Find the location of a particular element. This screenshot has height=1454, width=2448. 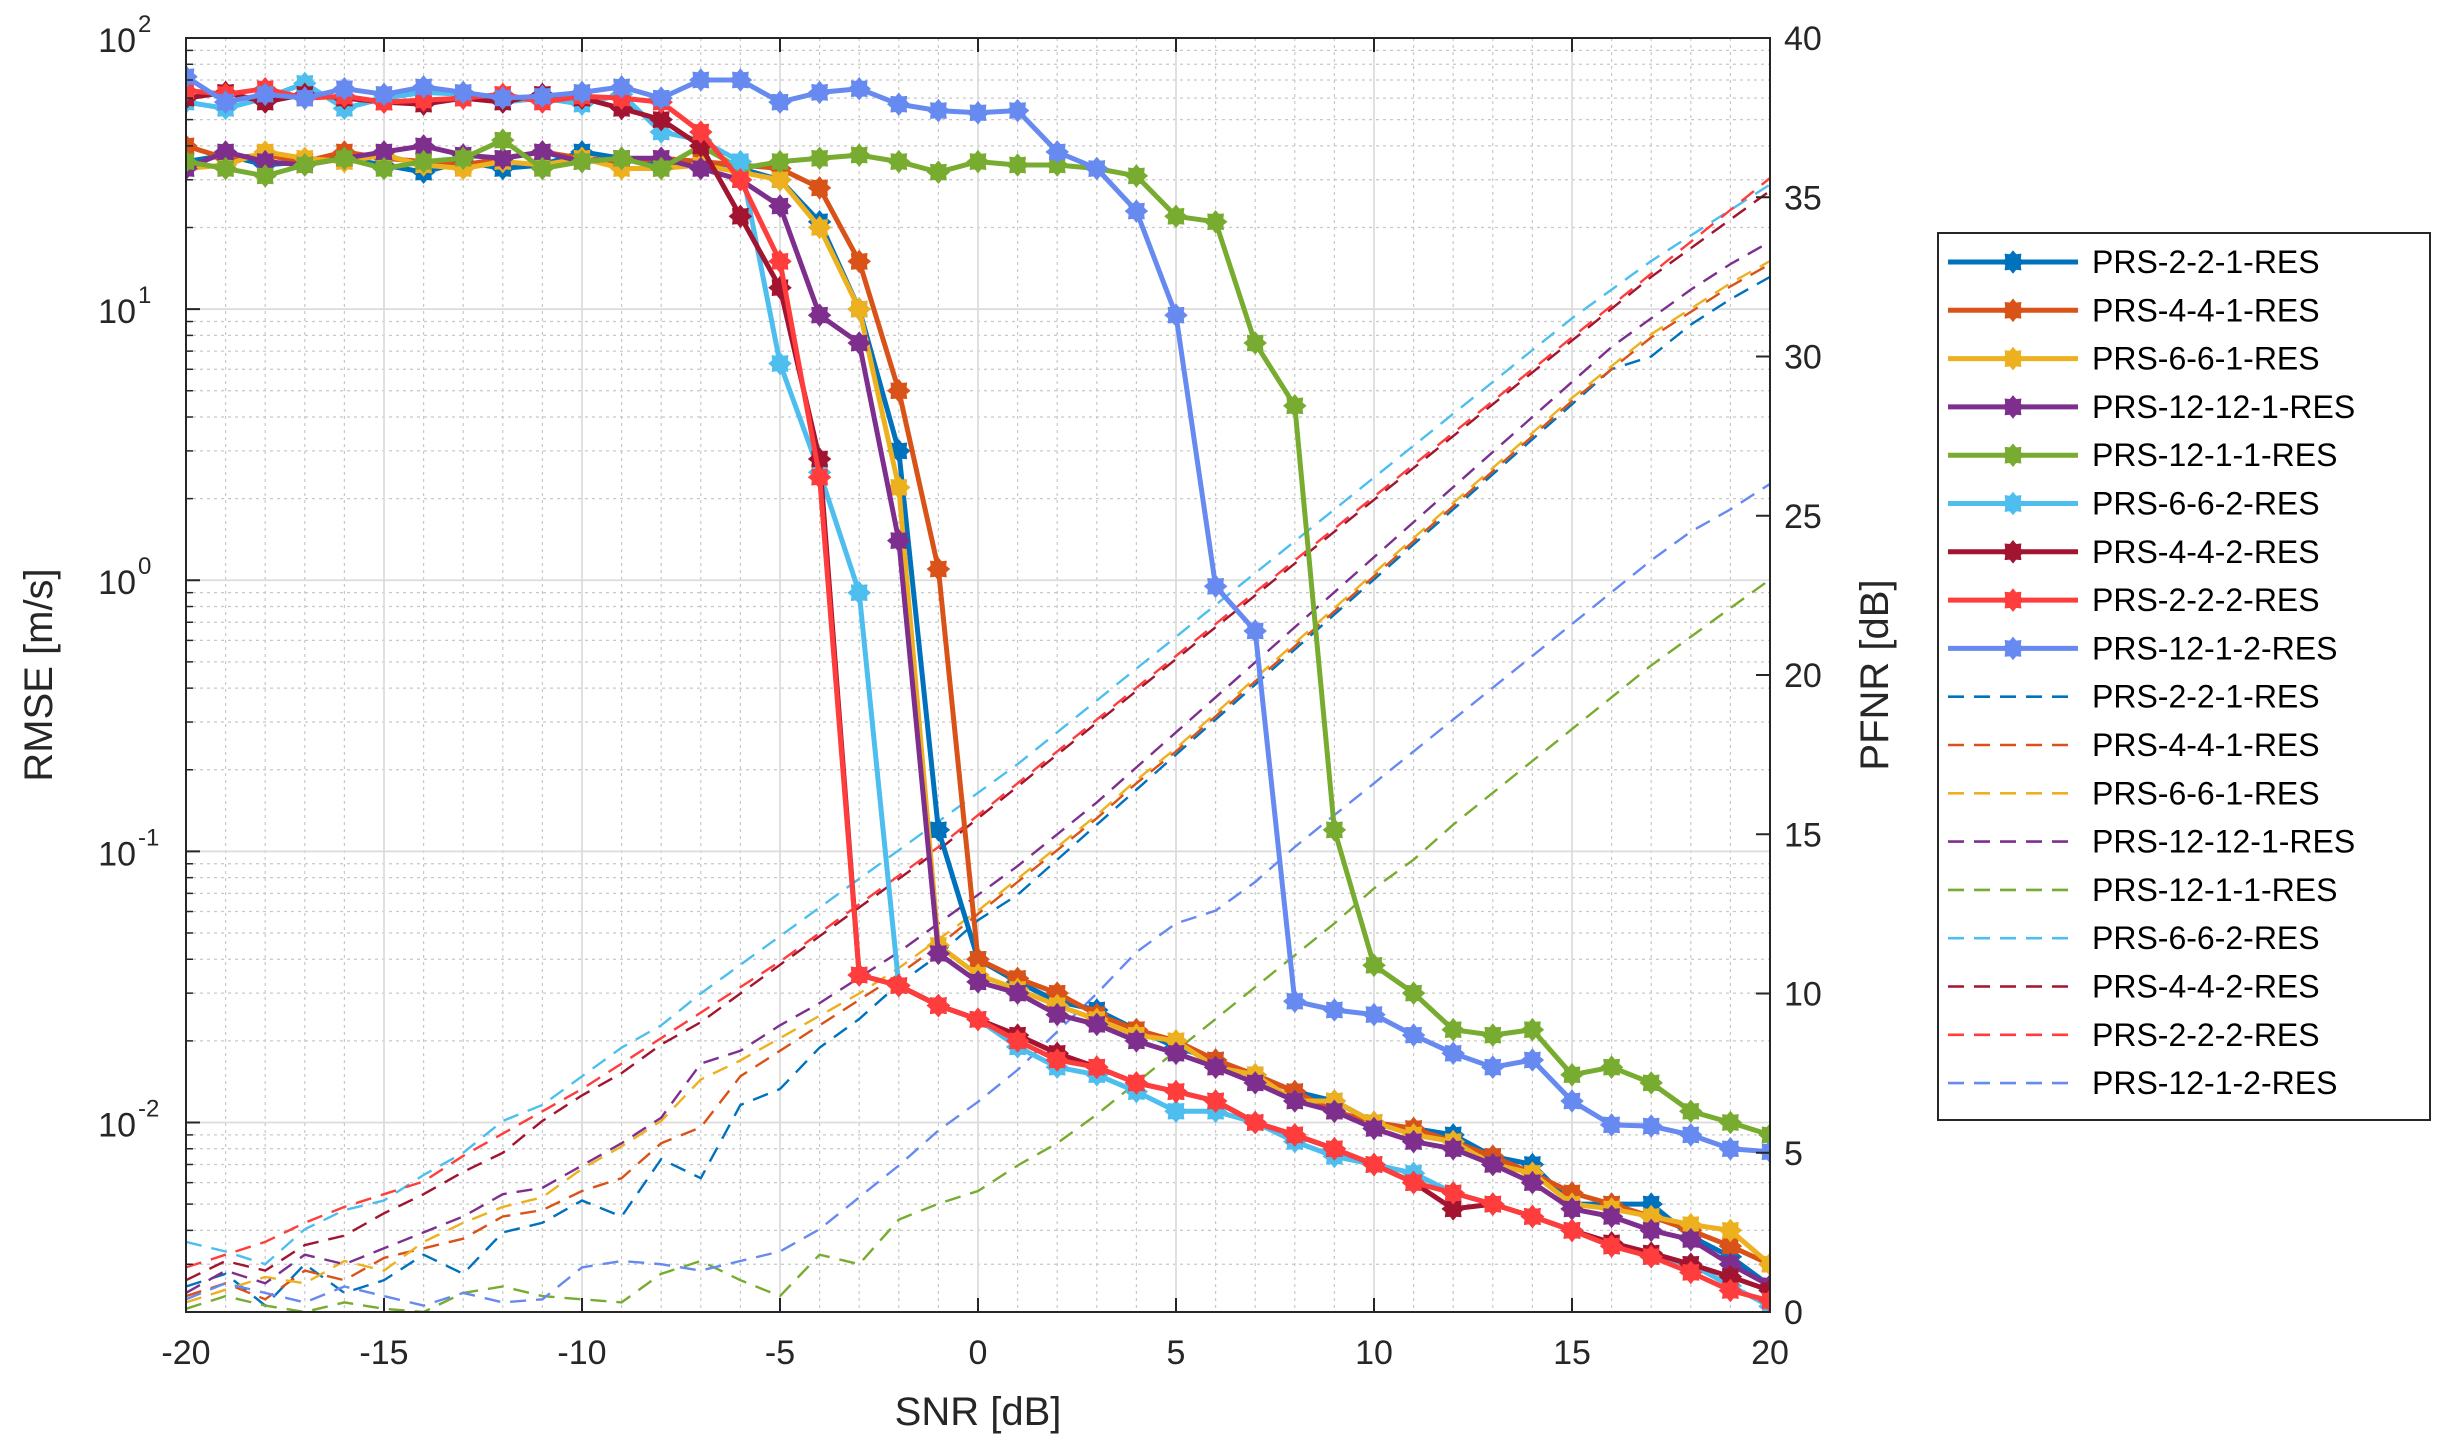

y-left-tick-exponent: 0 is located at coordinates (144, 566).